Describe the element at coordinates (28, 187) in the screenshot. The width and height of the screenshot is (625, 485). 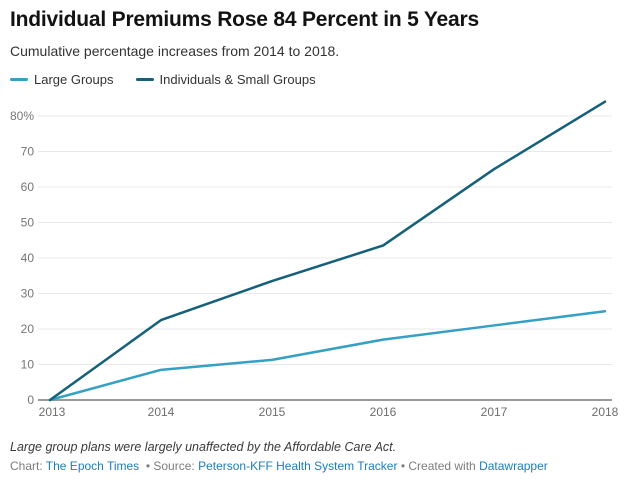
I see `y-axis-tick-label: 60` at that location.